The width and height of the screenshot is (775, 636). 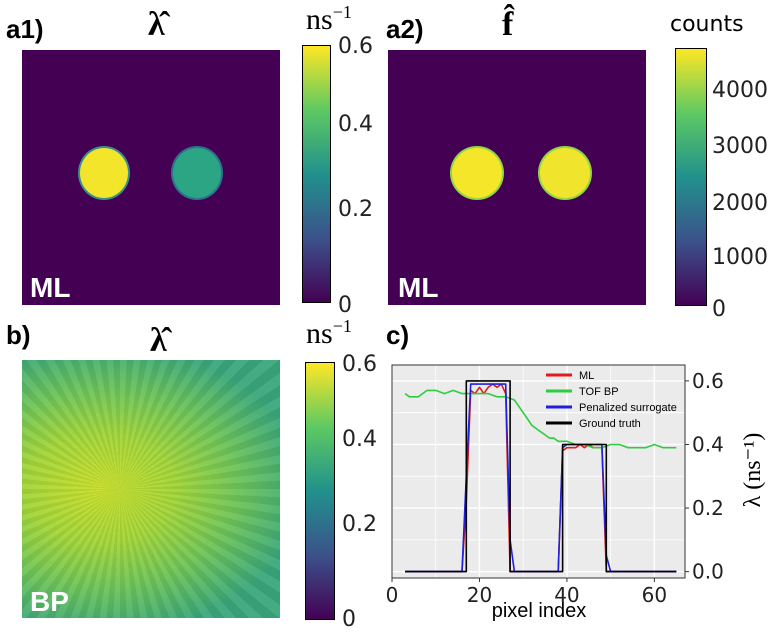 I want to click on disc-left-counts, so click(x=477, y=173).